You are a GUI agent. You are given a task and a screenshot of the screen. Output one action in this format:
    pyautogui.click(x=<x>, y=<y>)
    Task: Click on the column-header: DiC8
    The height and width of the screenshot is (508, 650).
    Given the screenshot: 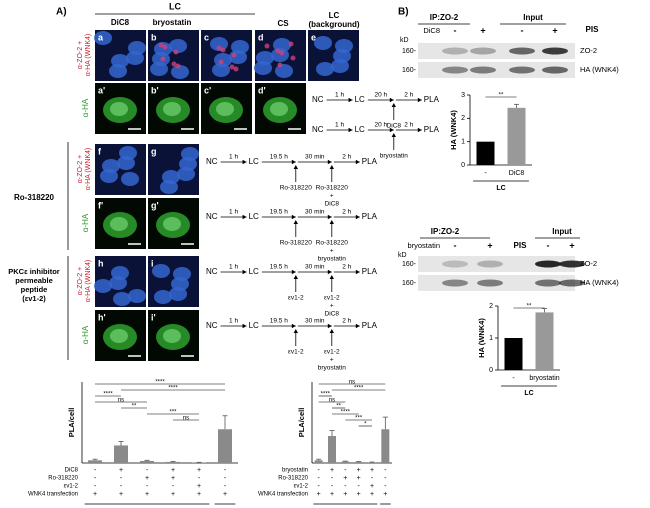 What is the action you would take?
    pyautogui.click(x=120, y=22)
    